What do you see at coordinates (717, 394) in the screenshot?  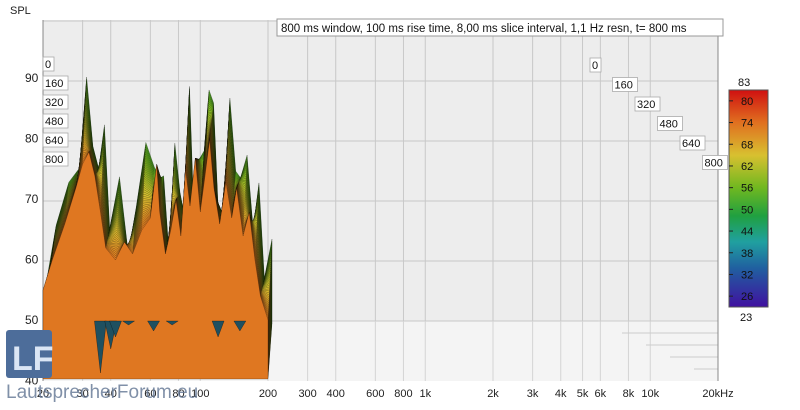 I see `x-tick-label: 20kHz` at bounding box center [717, 394].